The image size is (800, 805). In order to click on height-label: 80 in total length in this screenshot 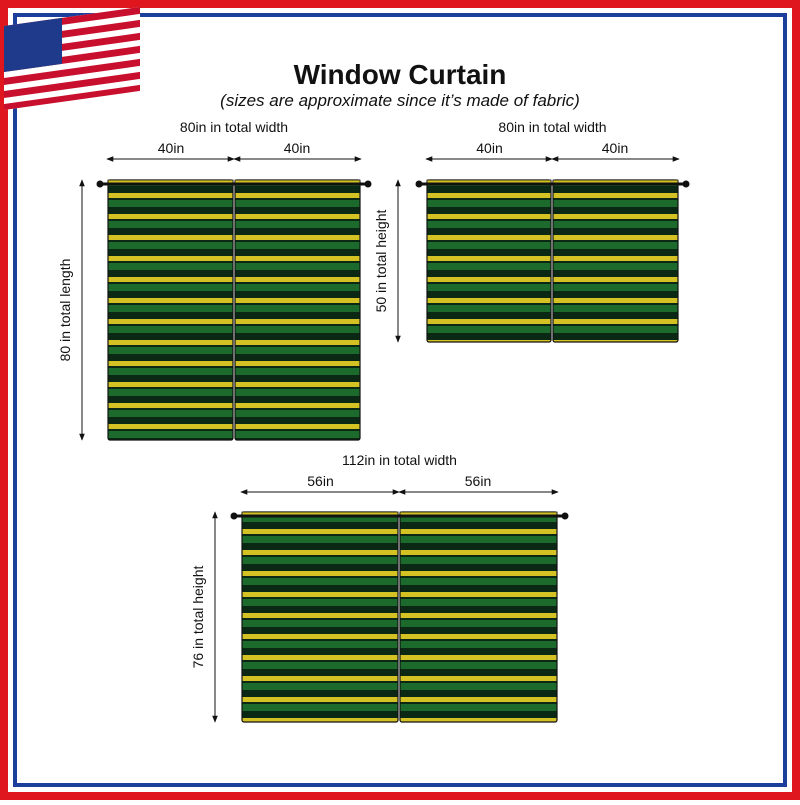, I will do `click(65, 310)`.